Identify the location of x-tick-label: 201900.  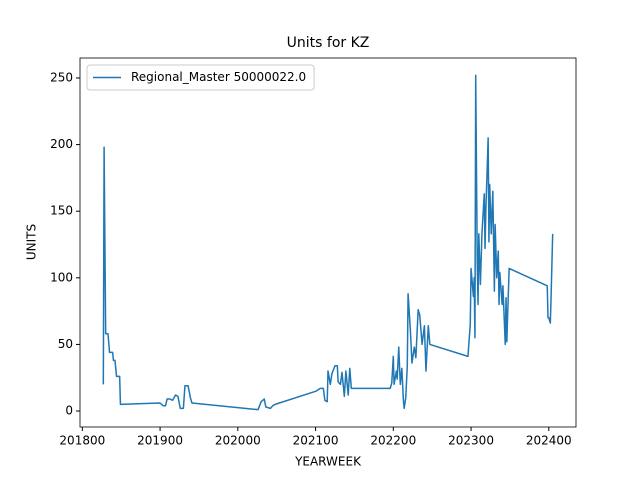
(160, 441).